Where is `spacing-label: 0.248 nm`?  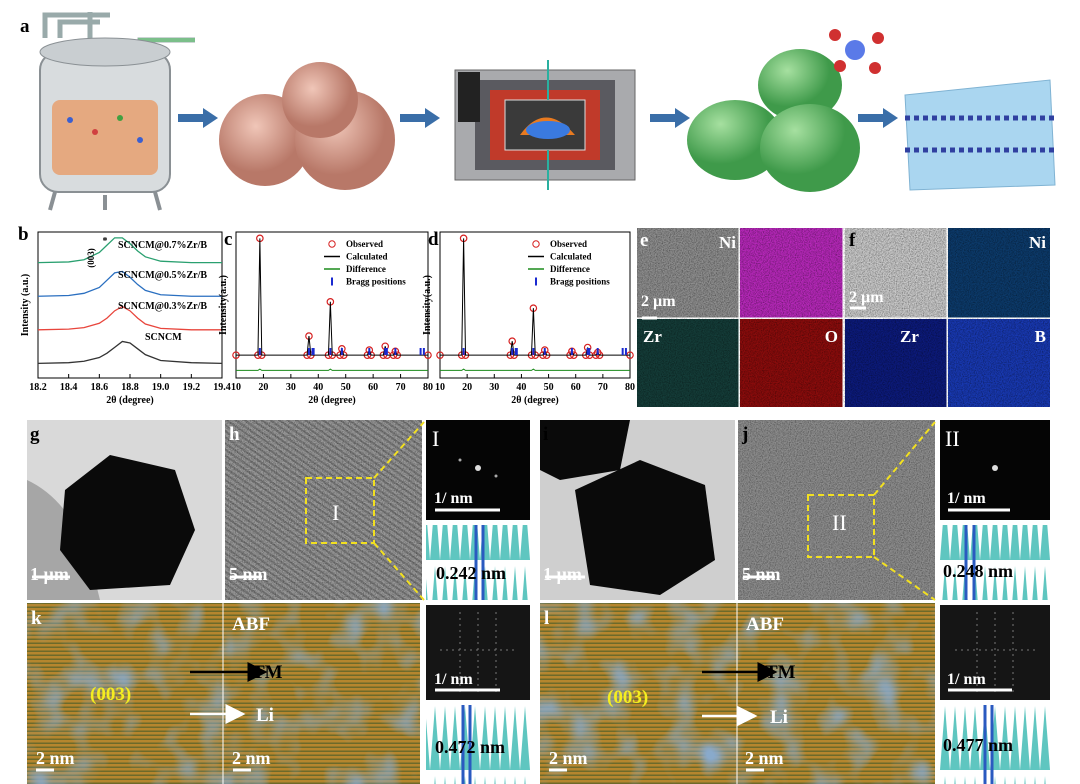 spacing-label: 0.248 nm is located at coordinates (978, 571).